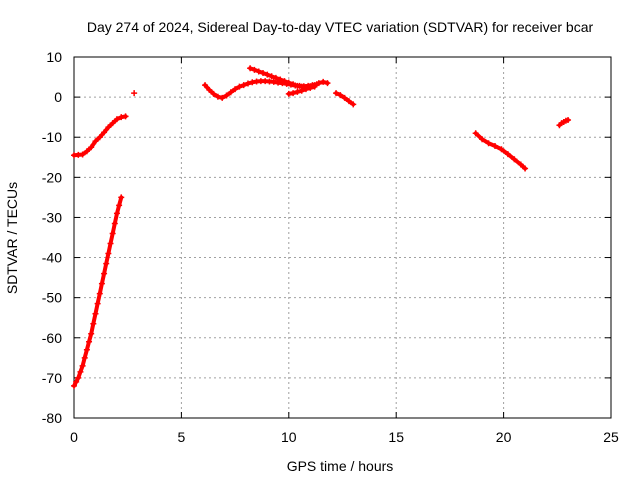 The image size is (640, 480). I want to click on y-tick-label: -40, so click(52, 258).